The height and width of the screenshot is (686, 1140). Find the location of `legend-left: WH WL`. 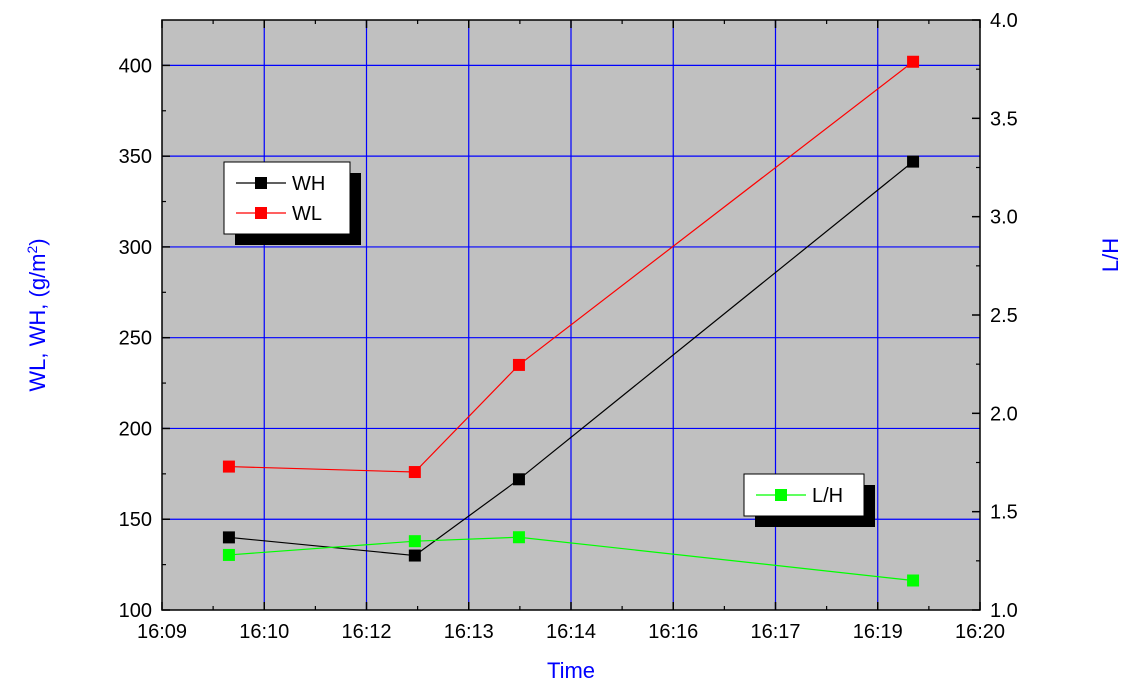

legend-left: WH WL is located at coordinates (292, 203).